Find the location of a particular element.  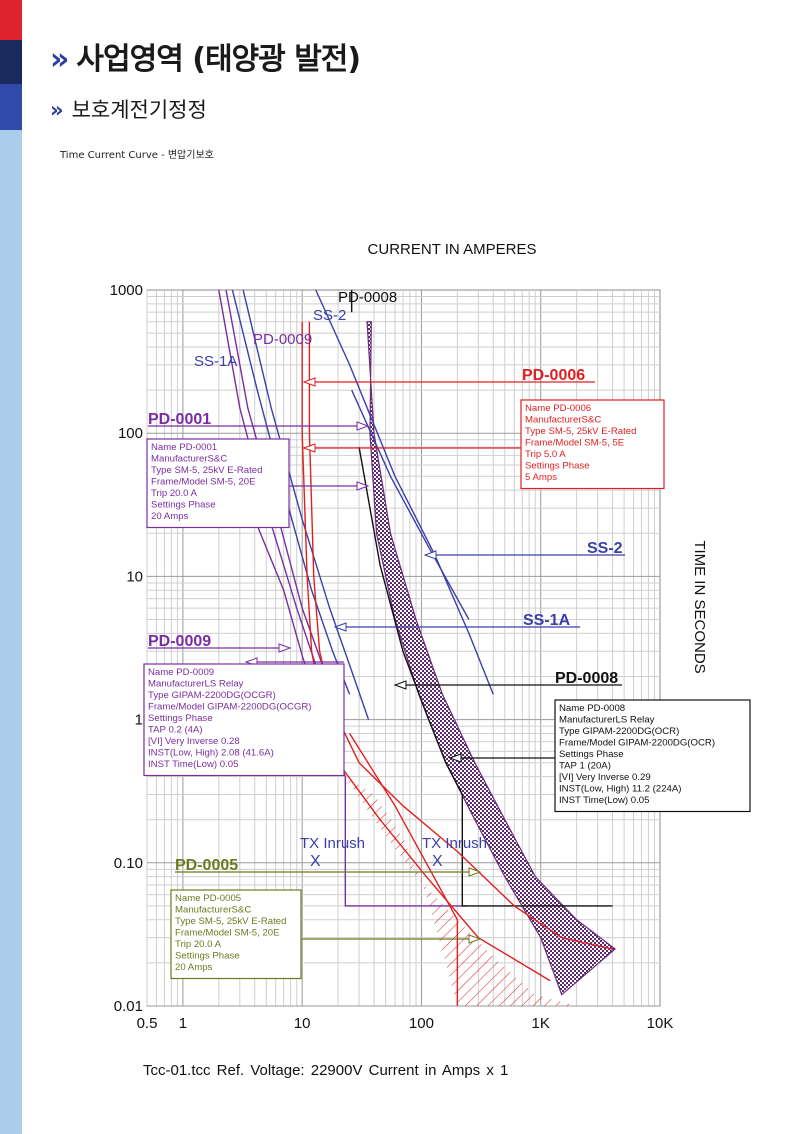

info-box-line: TAP 0.2 (4A) is located at coordinates (175, 730).